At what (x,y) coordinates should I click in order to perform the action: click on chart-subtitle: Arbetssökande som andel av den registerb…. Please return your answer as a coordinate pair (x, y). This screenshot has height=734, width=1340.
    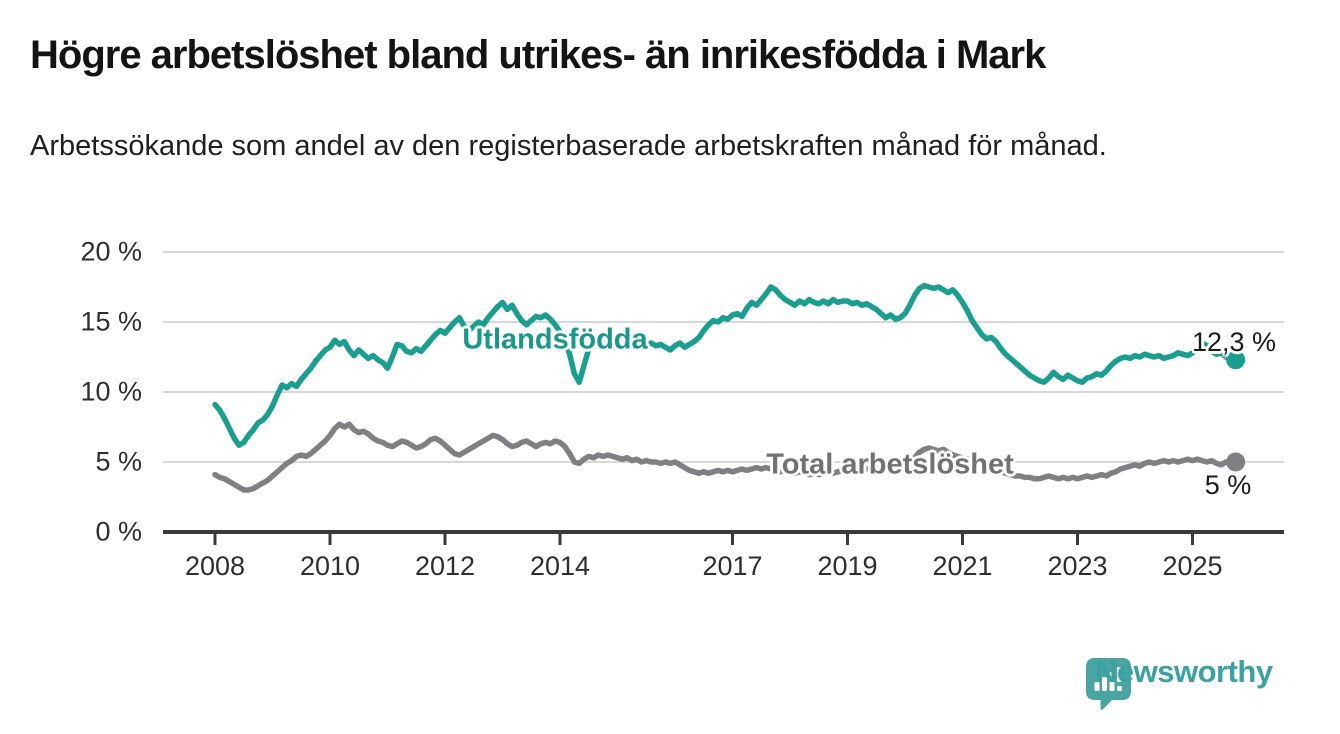
    Looking at the image, I should click on (568, 146).